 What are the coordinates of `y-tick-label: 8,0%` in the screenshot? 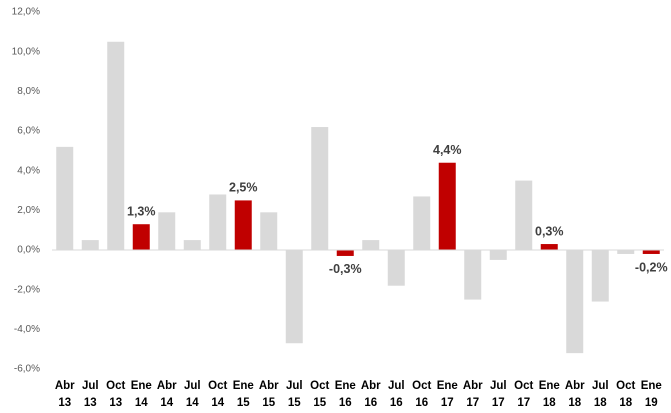 It's located at (28, 91).